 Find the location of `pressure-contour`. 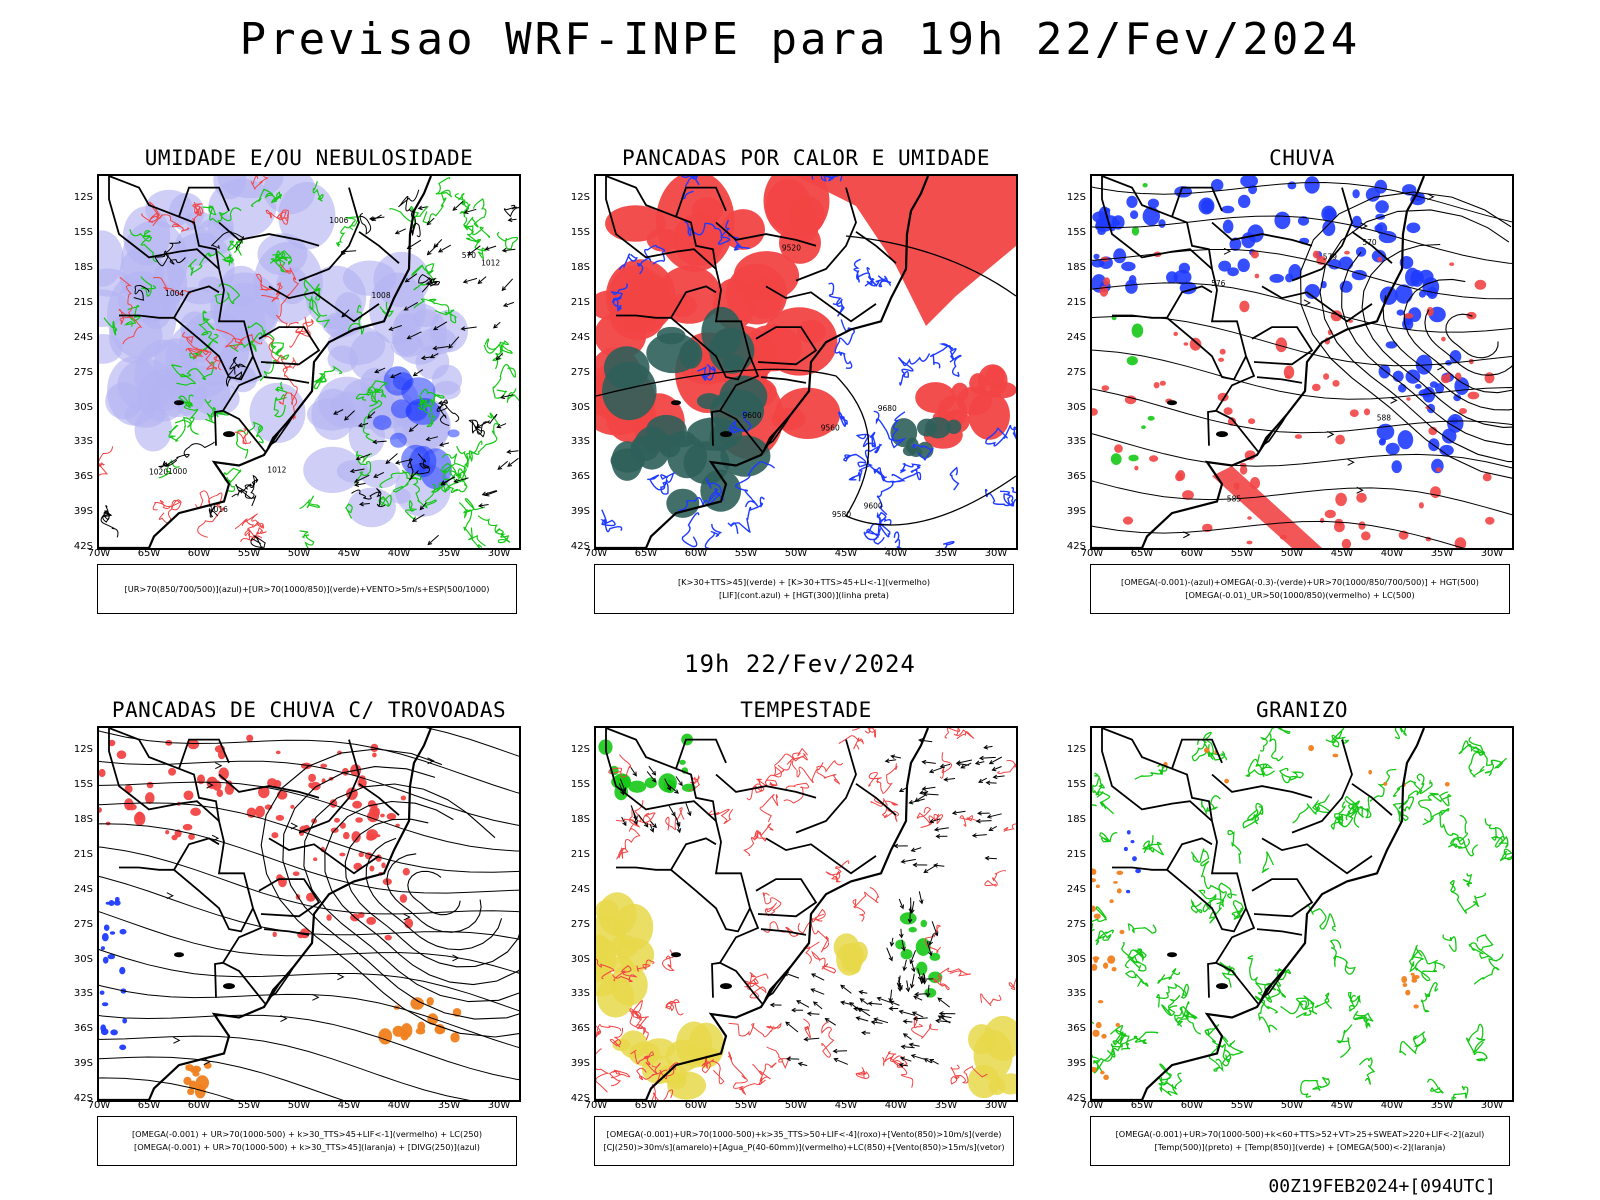

pressure-contour is located at coordinates (409, 213).